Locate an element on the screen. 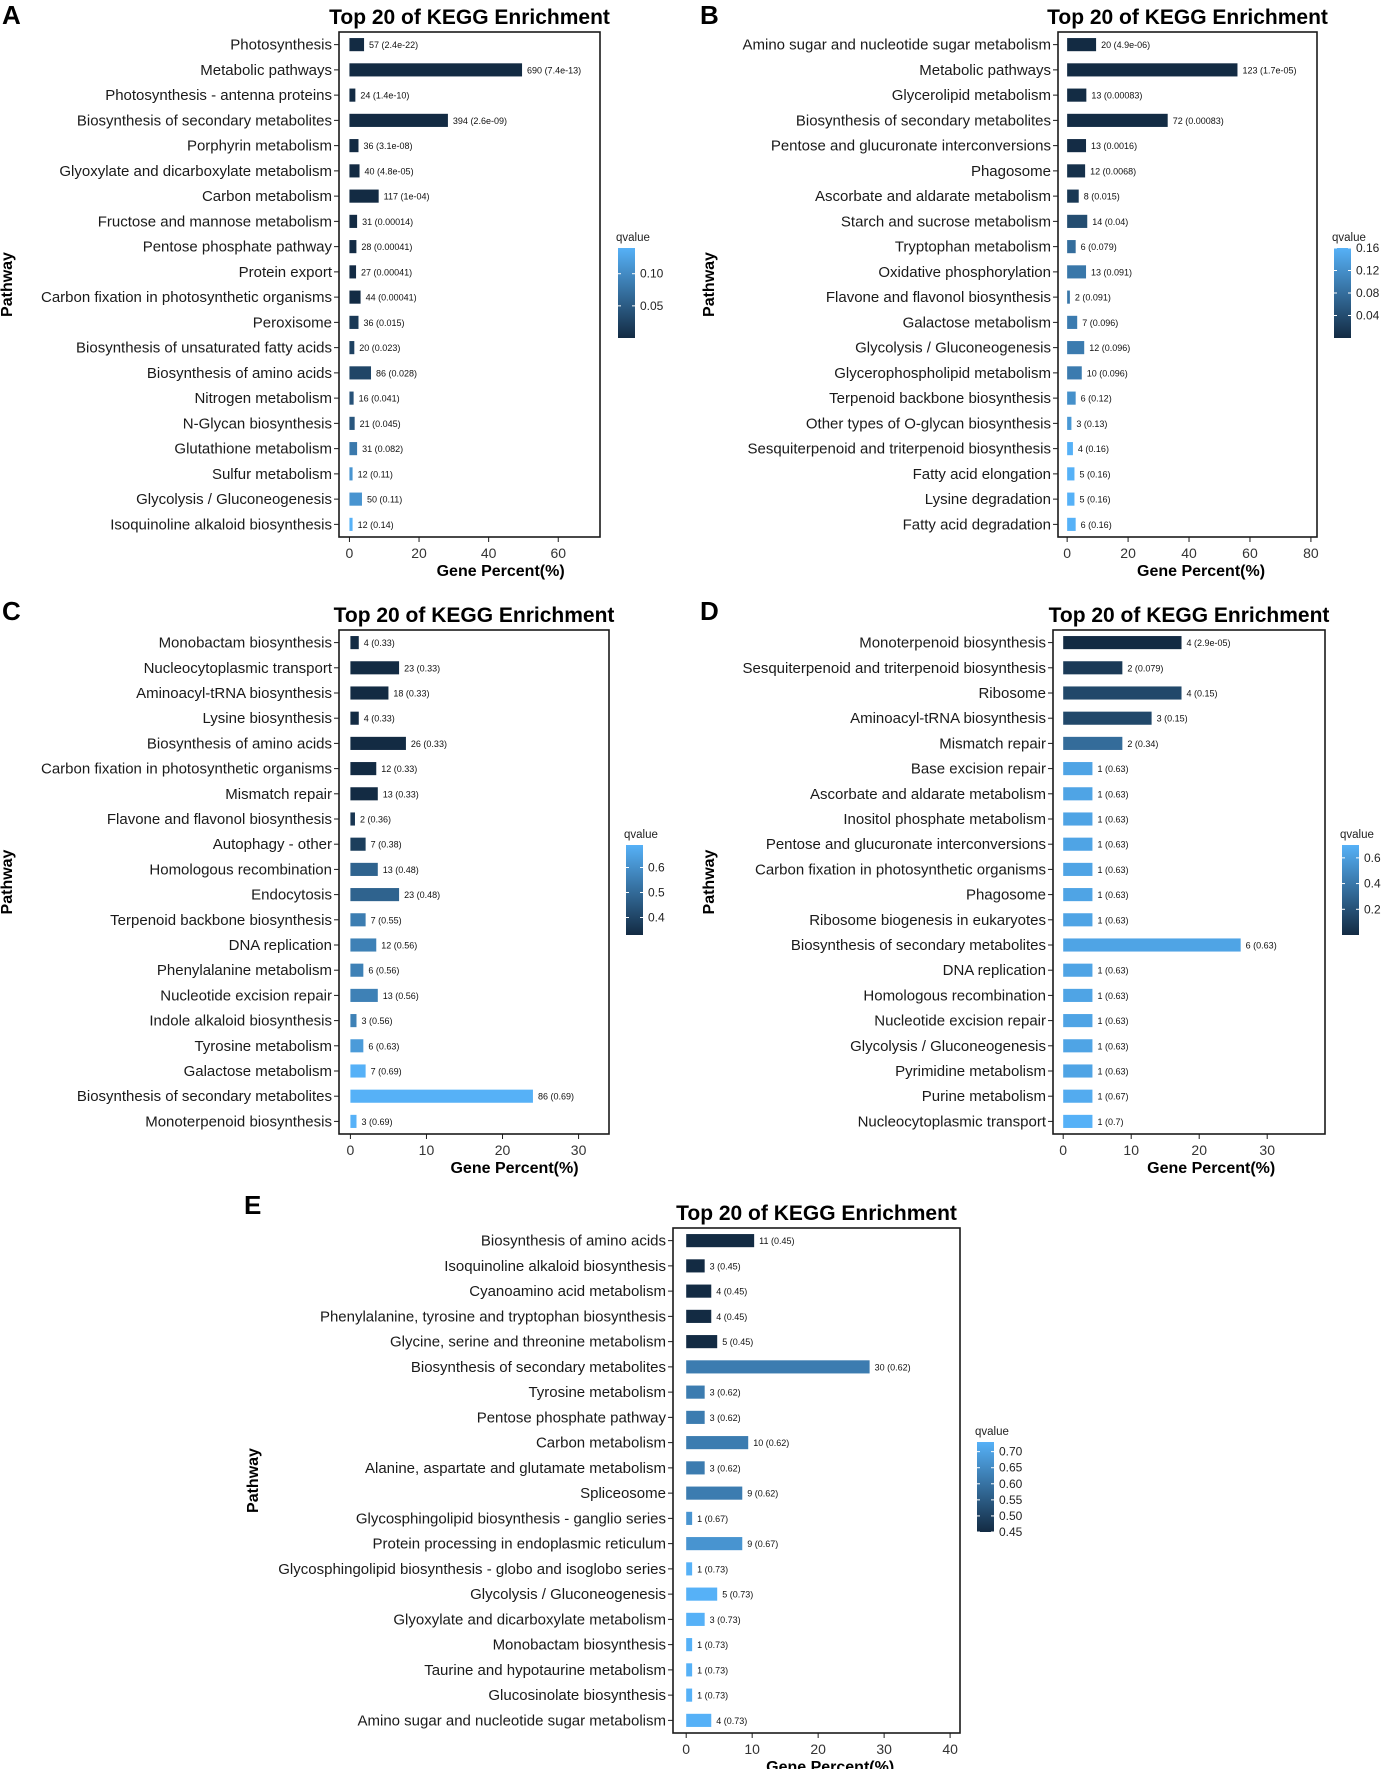 The height and width of the screenshot is (1769, 1383). pathway-label: Ribosome is located at coordinates (1012, 693).